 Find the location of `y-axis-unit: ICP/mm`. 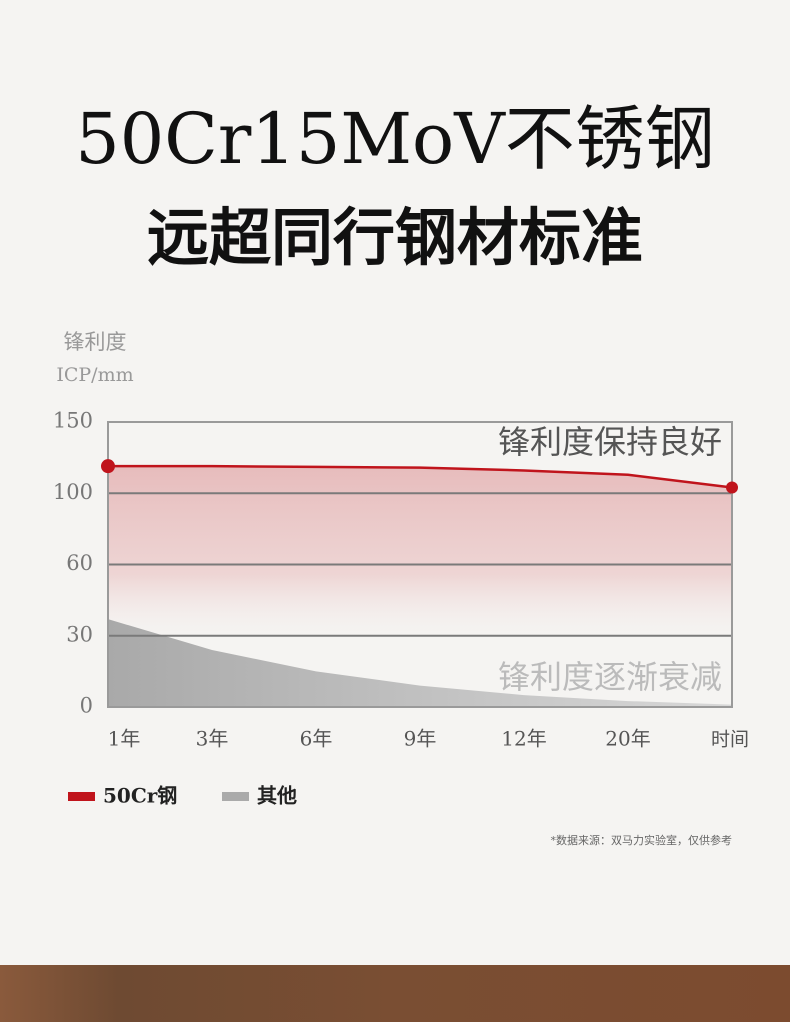

y-axis-unit: ICP/mm is located at coordinates (94, 375).